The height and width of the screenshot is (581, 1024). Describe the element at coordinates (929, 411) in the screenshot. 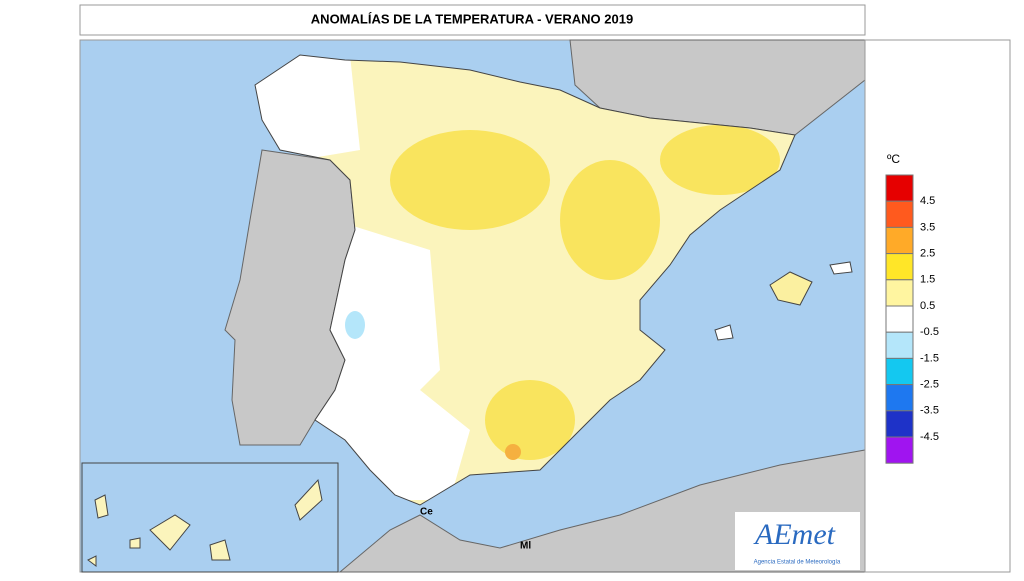

I see `legend-tick-label: -3.5` at that location.